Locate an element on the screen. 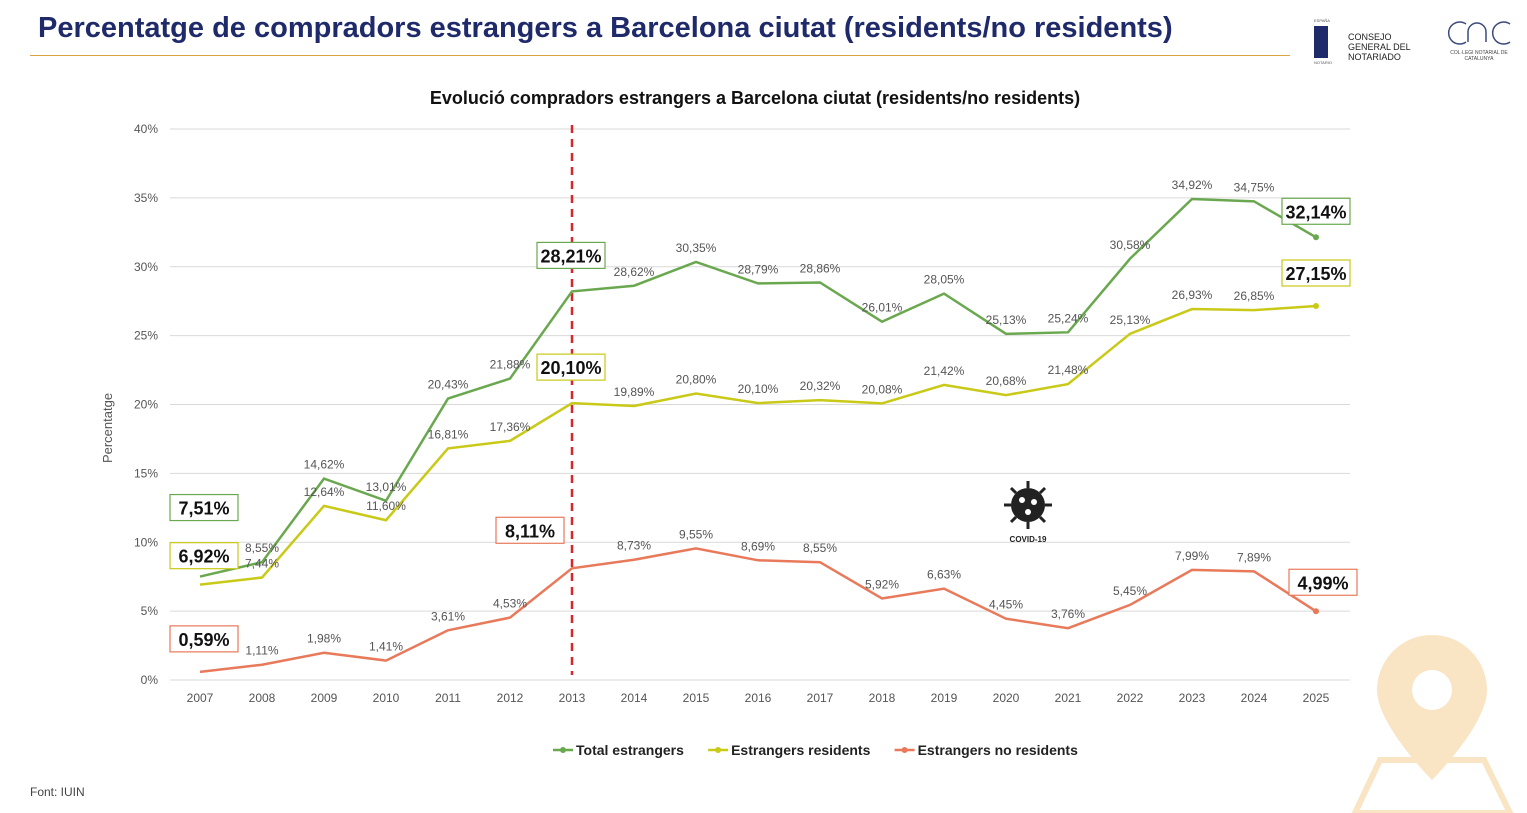  data-label: 20,08% is located at coordinates (882, 389).